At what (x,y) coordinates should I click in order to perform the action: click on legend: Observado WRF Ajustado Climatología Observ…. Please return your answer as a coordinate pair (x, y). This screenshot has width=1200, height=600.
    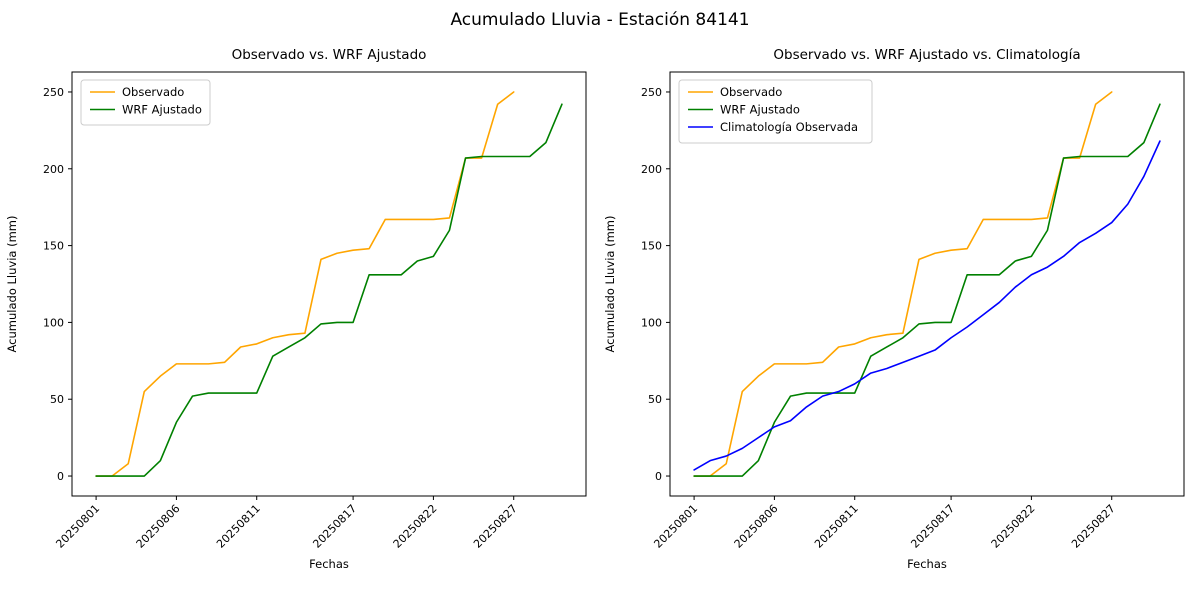
    Looking at the image, I should click on (775, 111).